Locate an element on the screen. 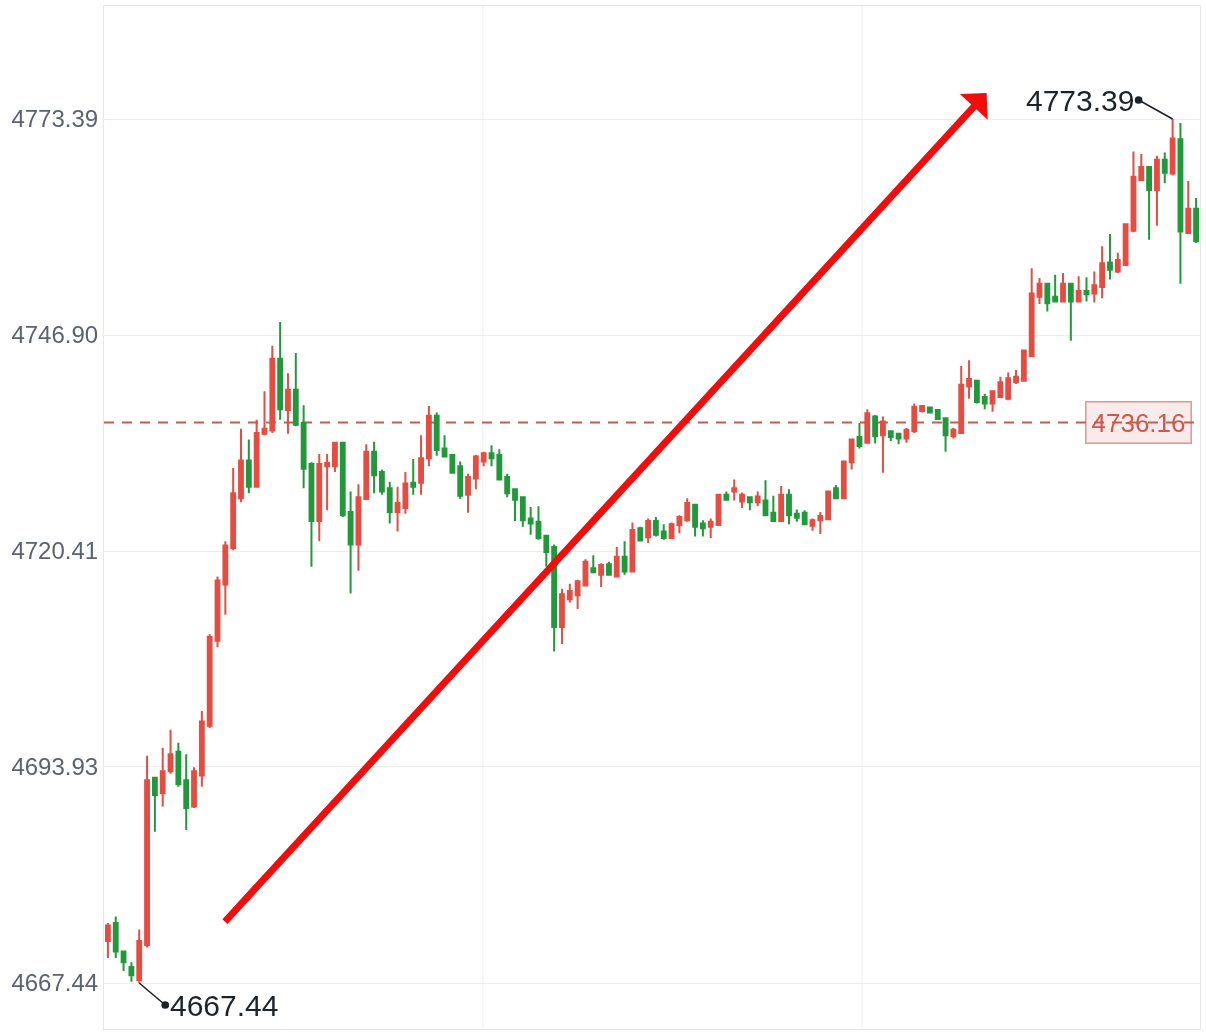 The image size is (1206, 1033). ref-line-label: 4736.16 is located at coordinates (1138, 422).